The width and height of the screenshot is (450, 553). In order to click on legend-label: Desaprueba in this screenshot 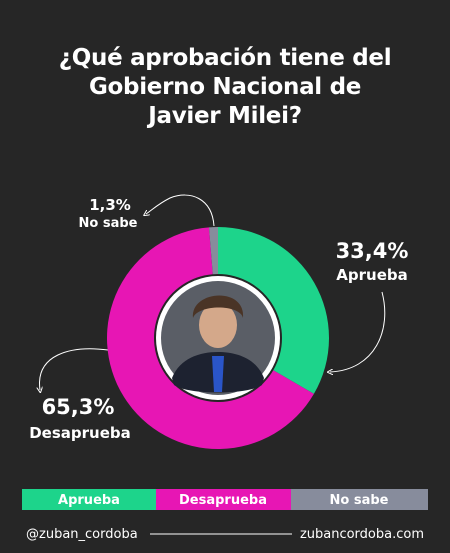, I will do `click(223, 500)`.